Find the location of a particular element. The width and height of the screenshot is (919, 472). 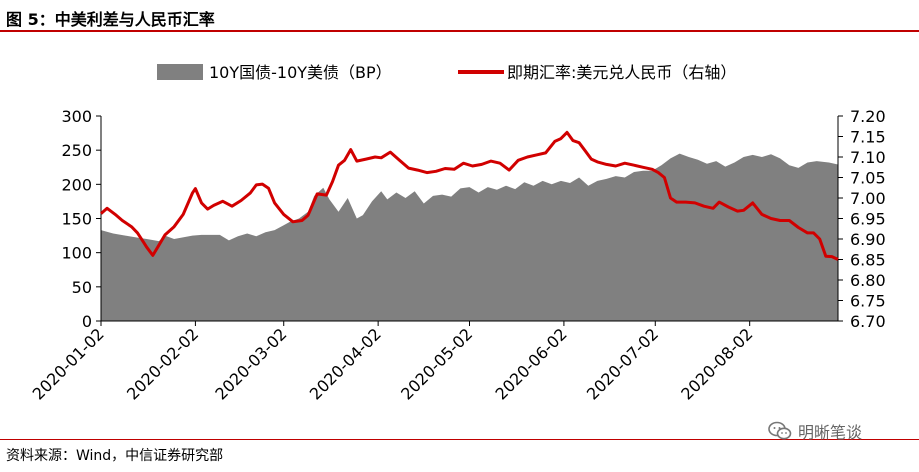

title-divider is located at coordinates (459, 31).